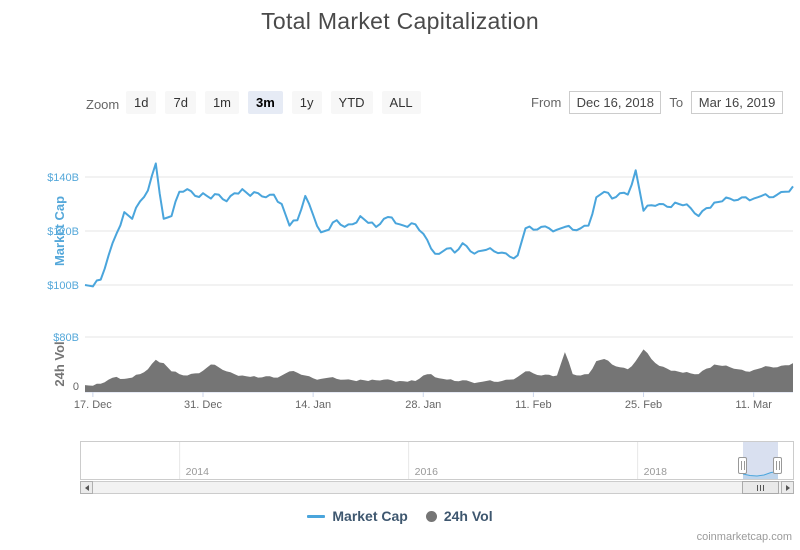 This screenshot has height=550, width=800. I want to click on navigator-outline, so click(437, 460).